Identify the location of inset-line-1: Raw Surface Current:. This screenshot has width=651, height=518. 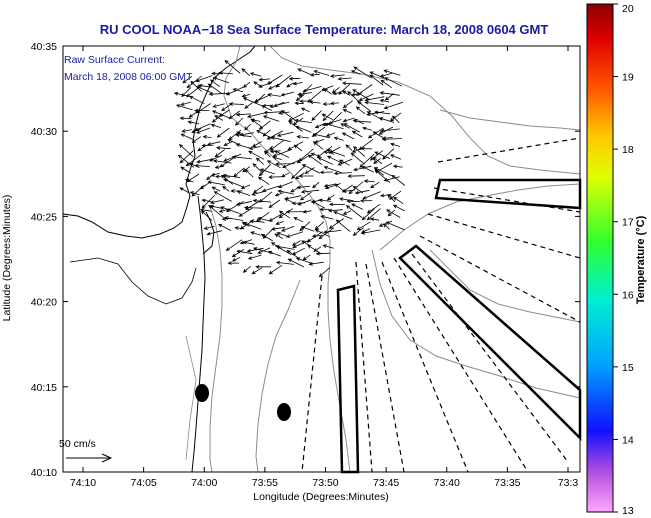
(114, 60).